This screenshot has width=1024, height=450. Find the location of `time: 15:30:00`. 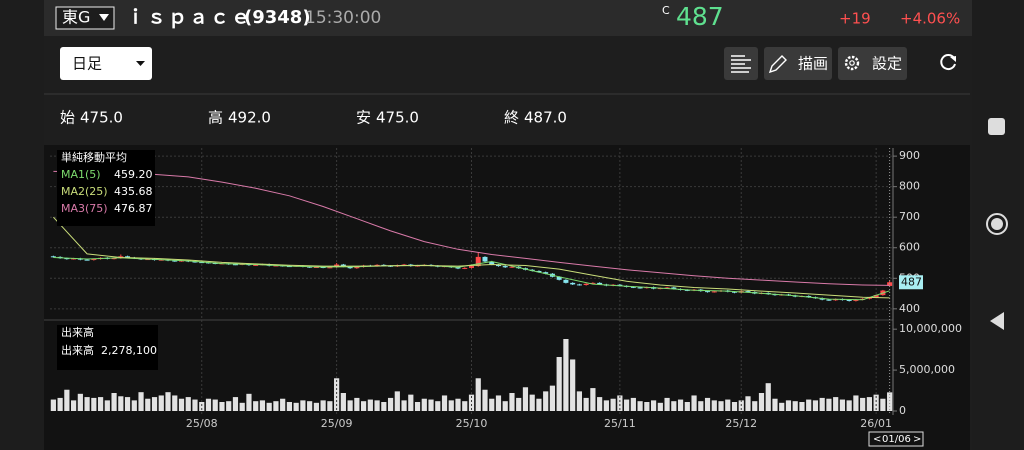

time: 15:30:00 is located at coordinates (343, 18).